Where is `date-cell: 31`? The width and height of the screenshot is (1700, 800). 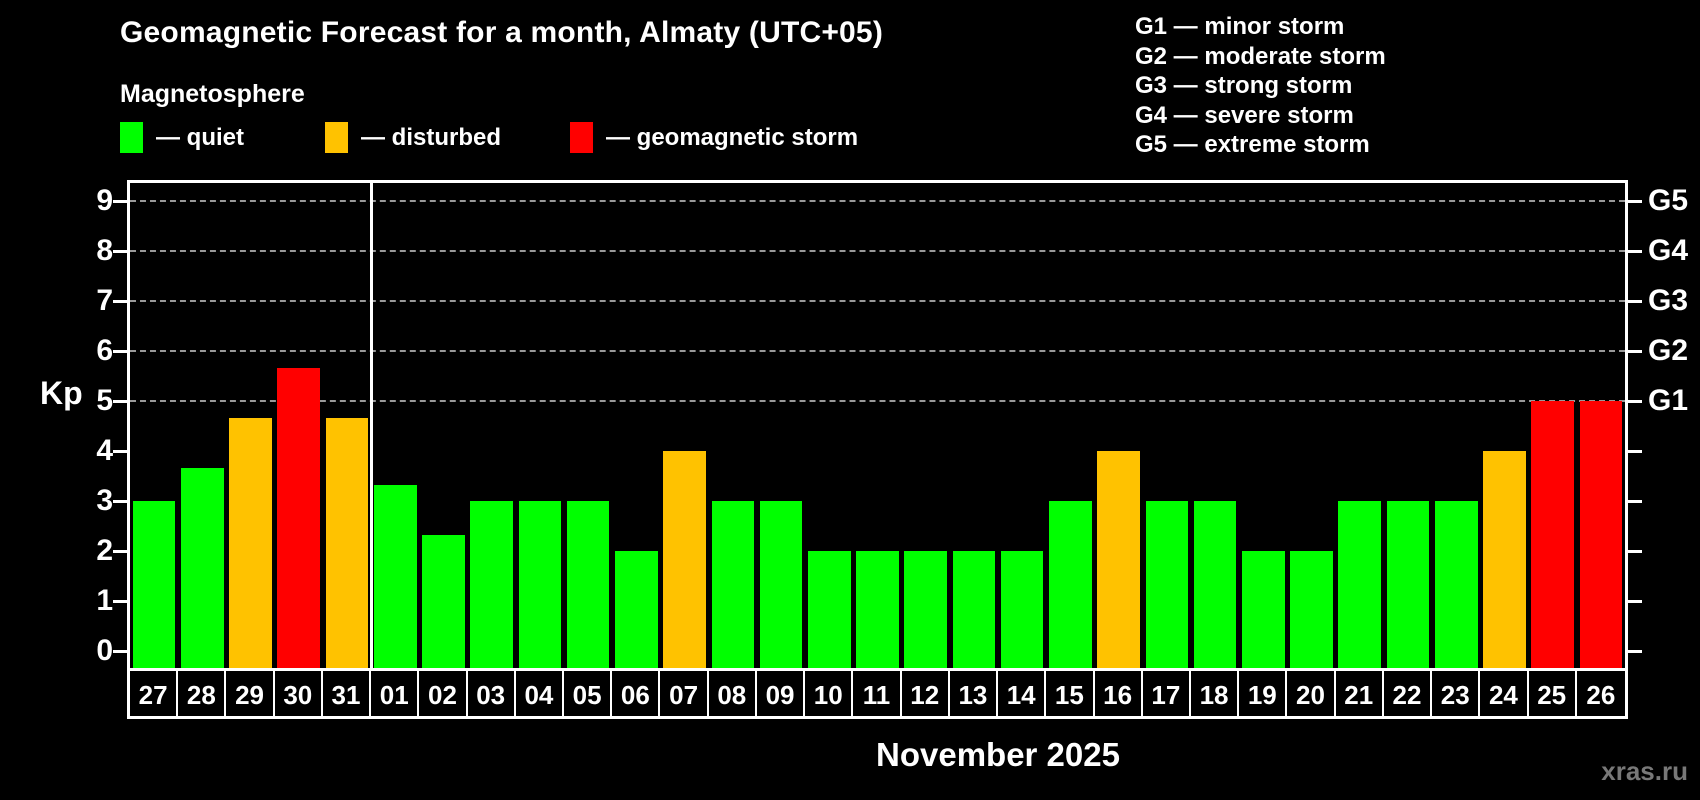 date-cell: 31 is located at coordinates (347, 693).